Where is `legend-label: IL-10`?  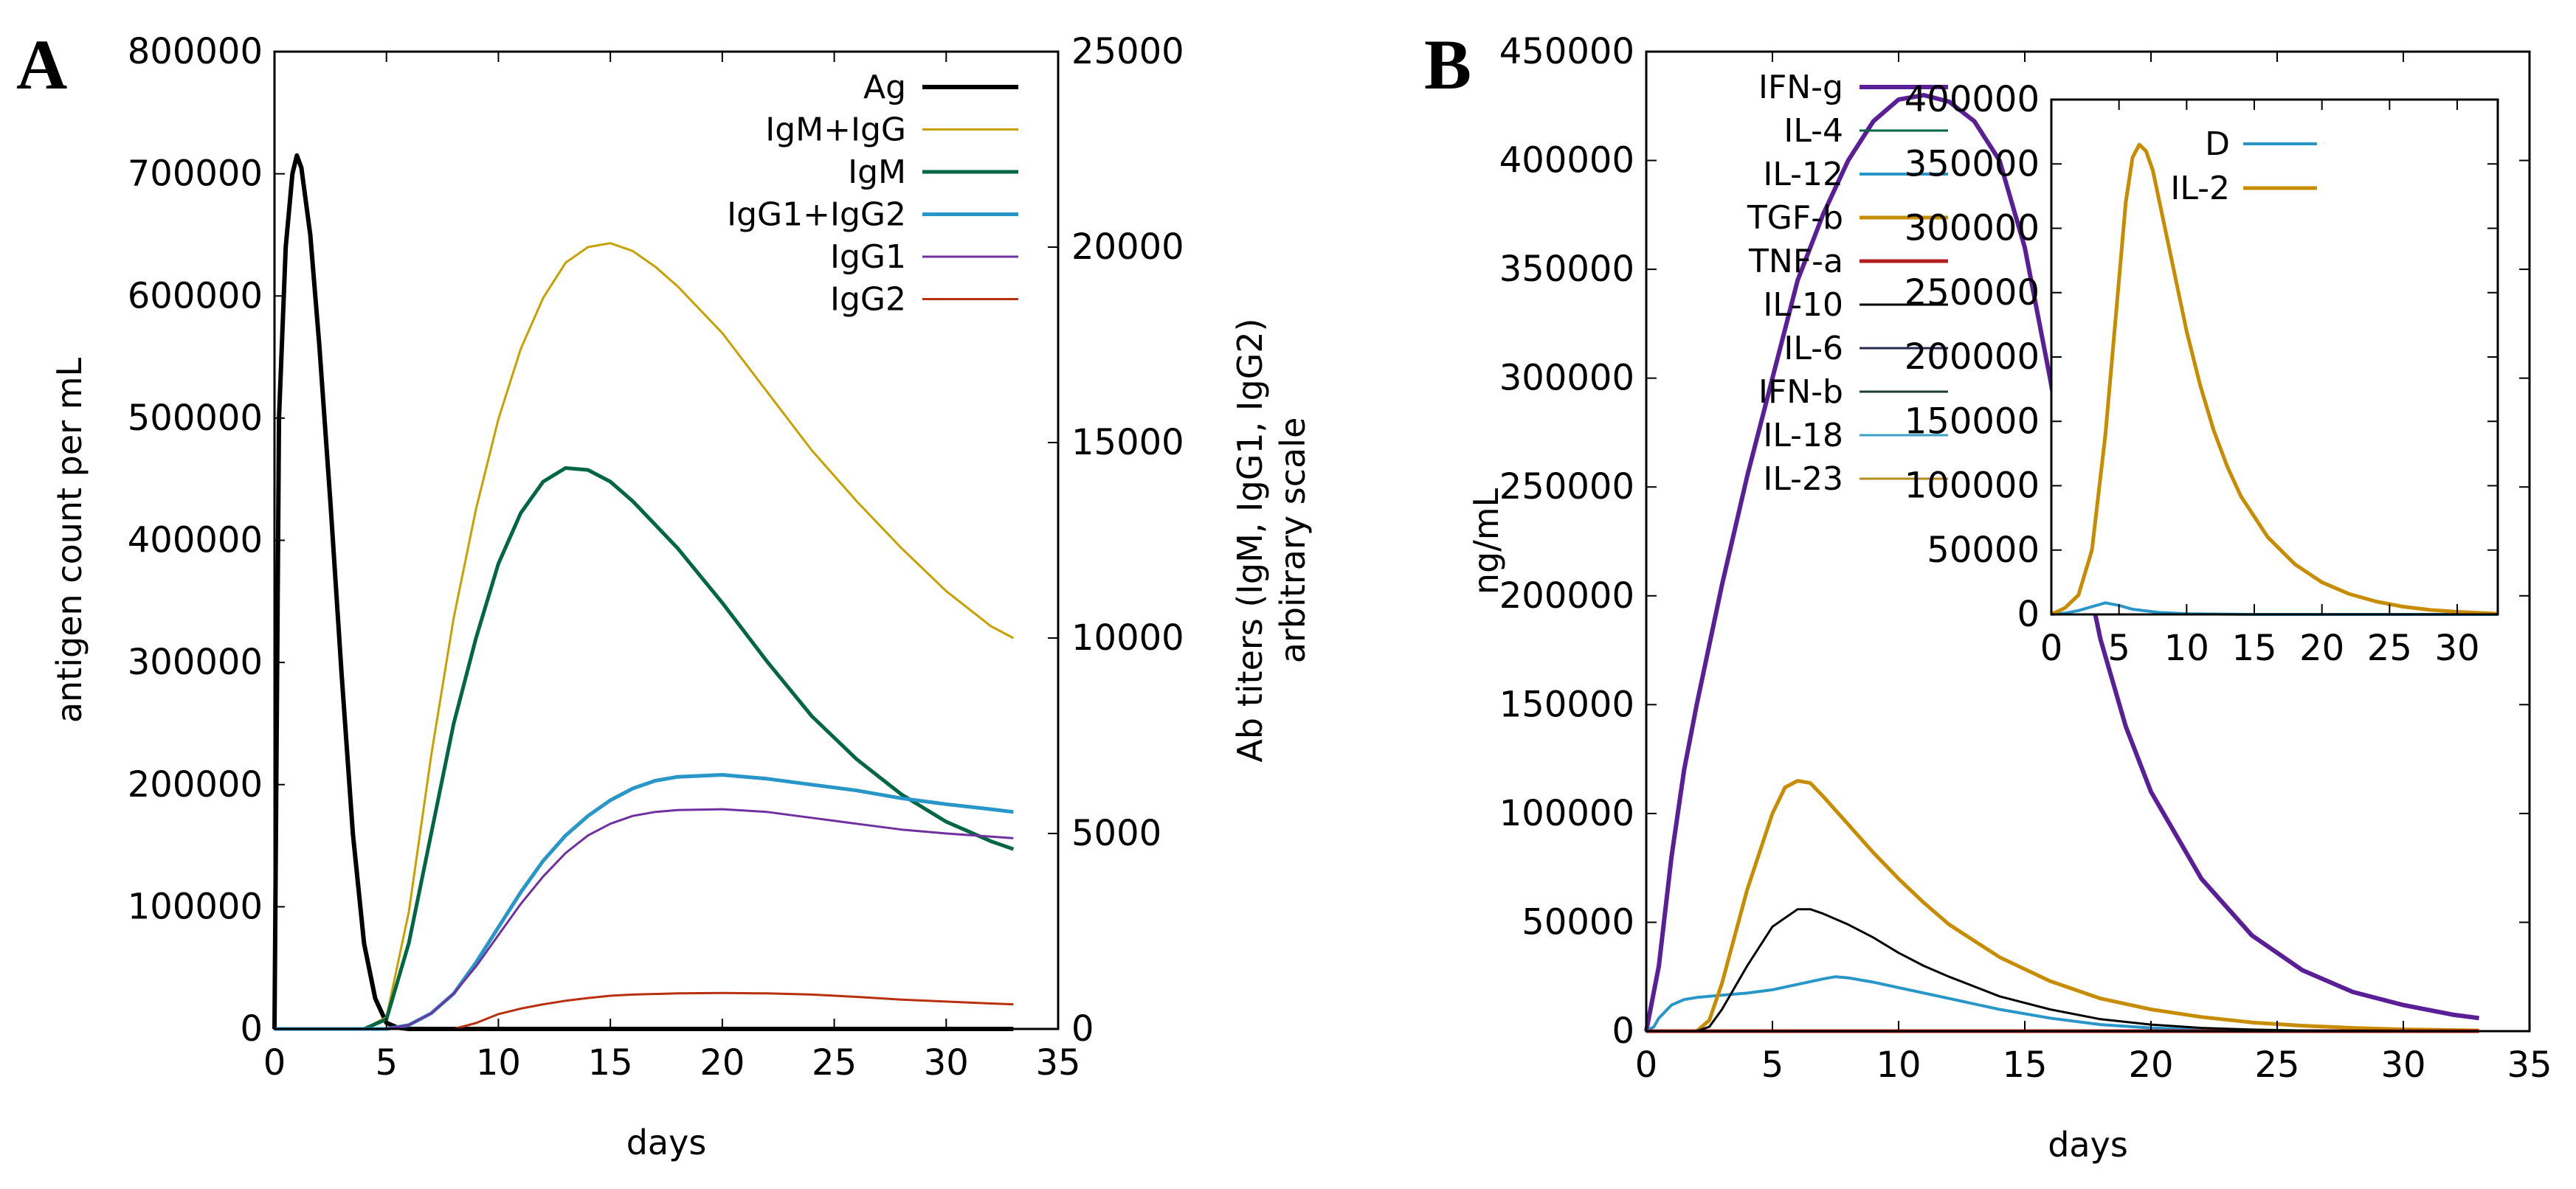 legend-label: IL-10 is located at coordinates (1803, 305).